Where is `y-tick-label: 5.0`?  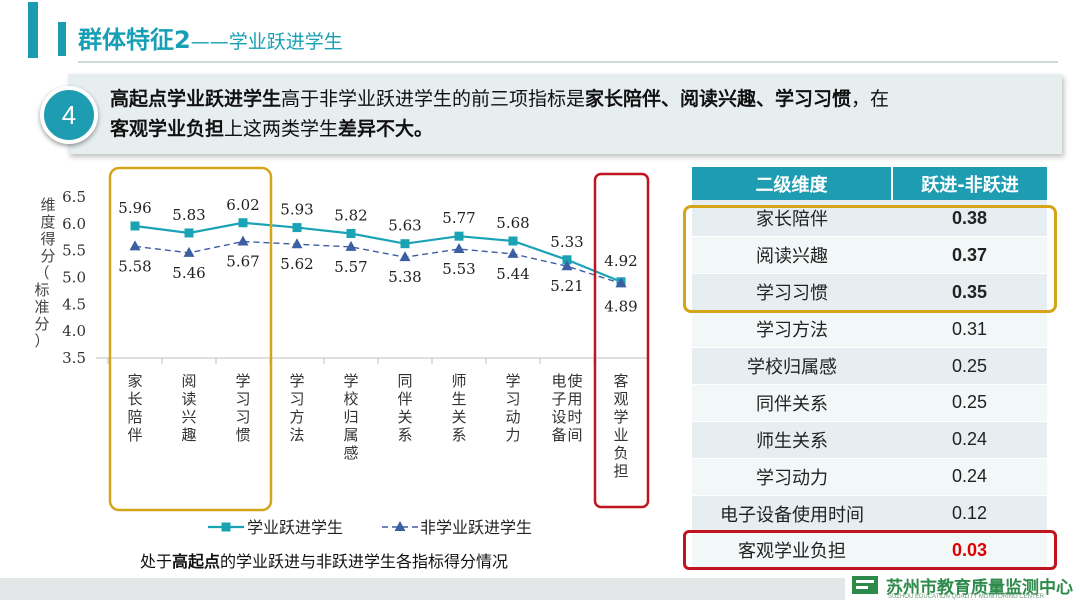 y-tick-label: 5.0 is located at coordinates (74, 278).